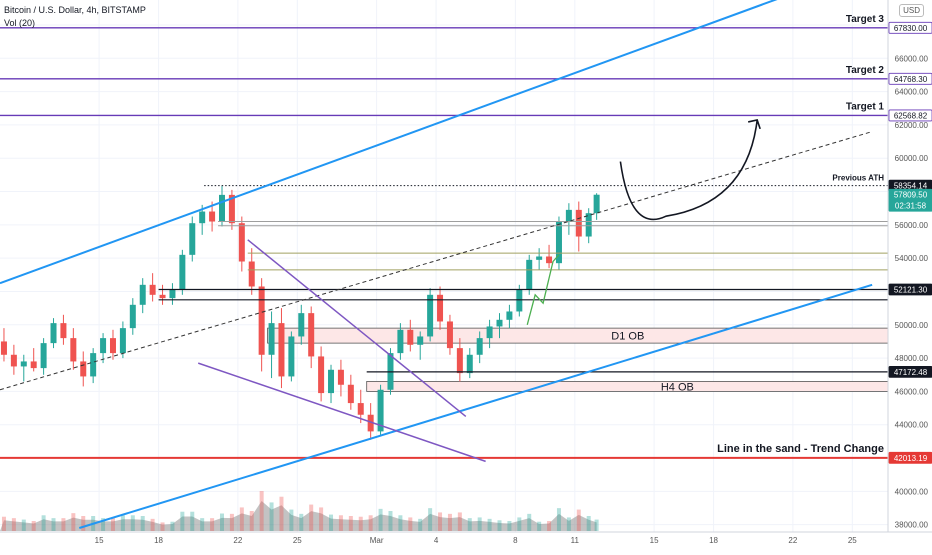 The height and width of the screenshot is (555, 932). Describe the element at coordinates (377, 540) in the screenshot. I see `x-tick-label: Mar` at that location.